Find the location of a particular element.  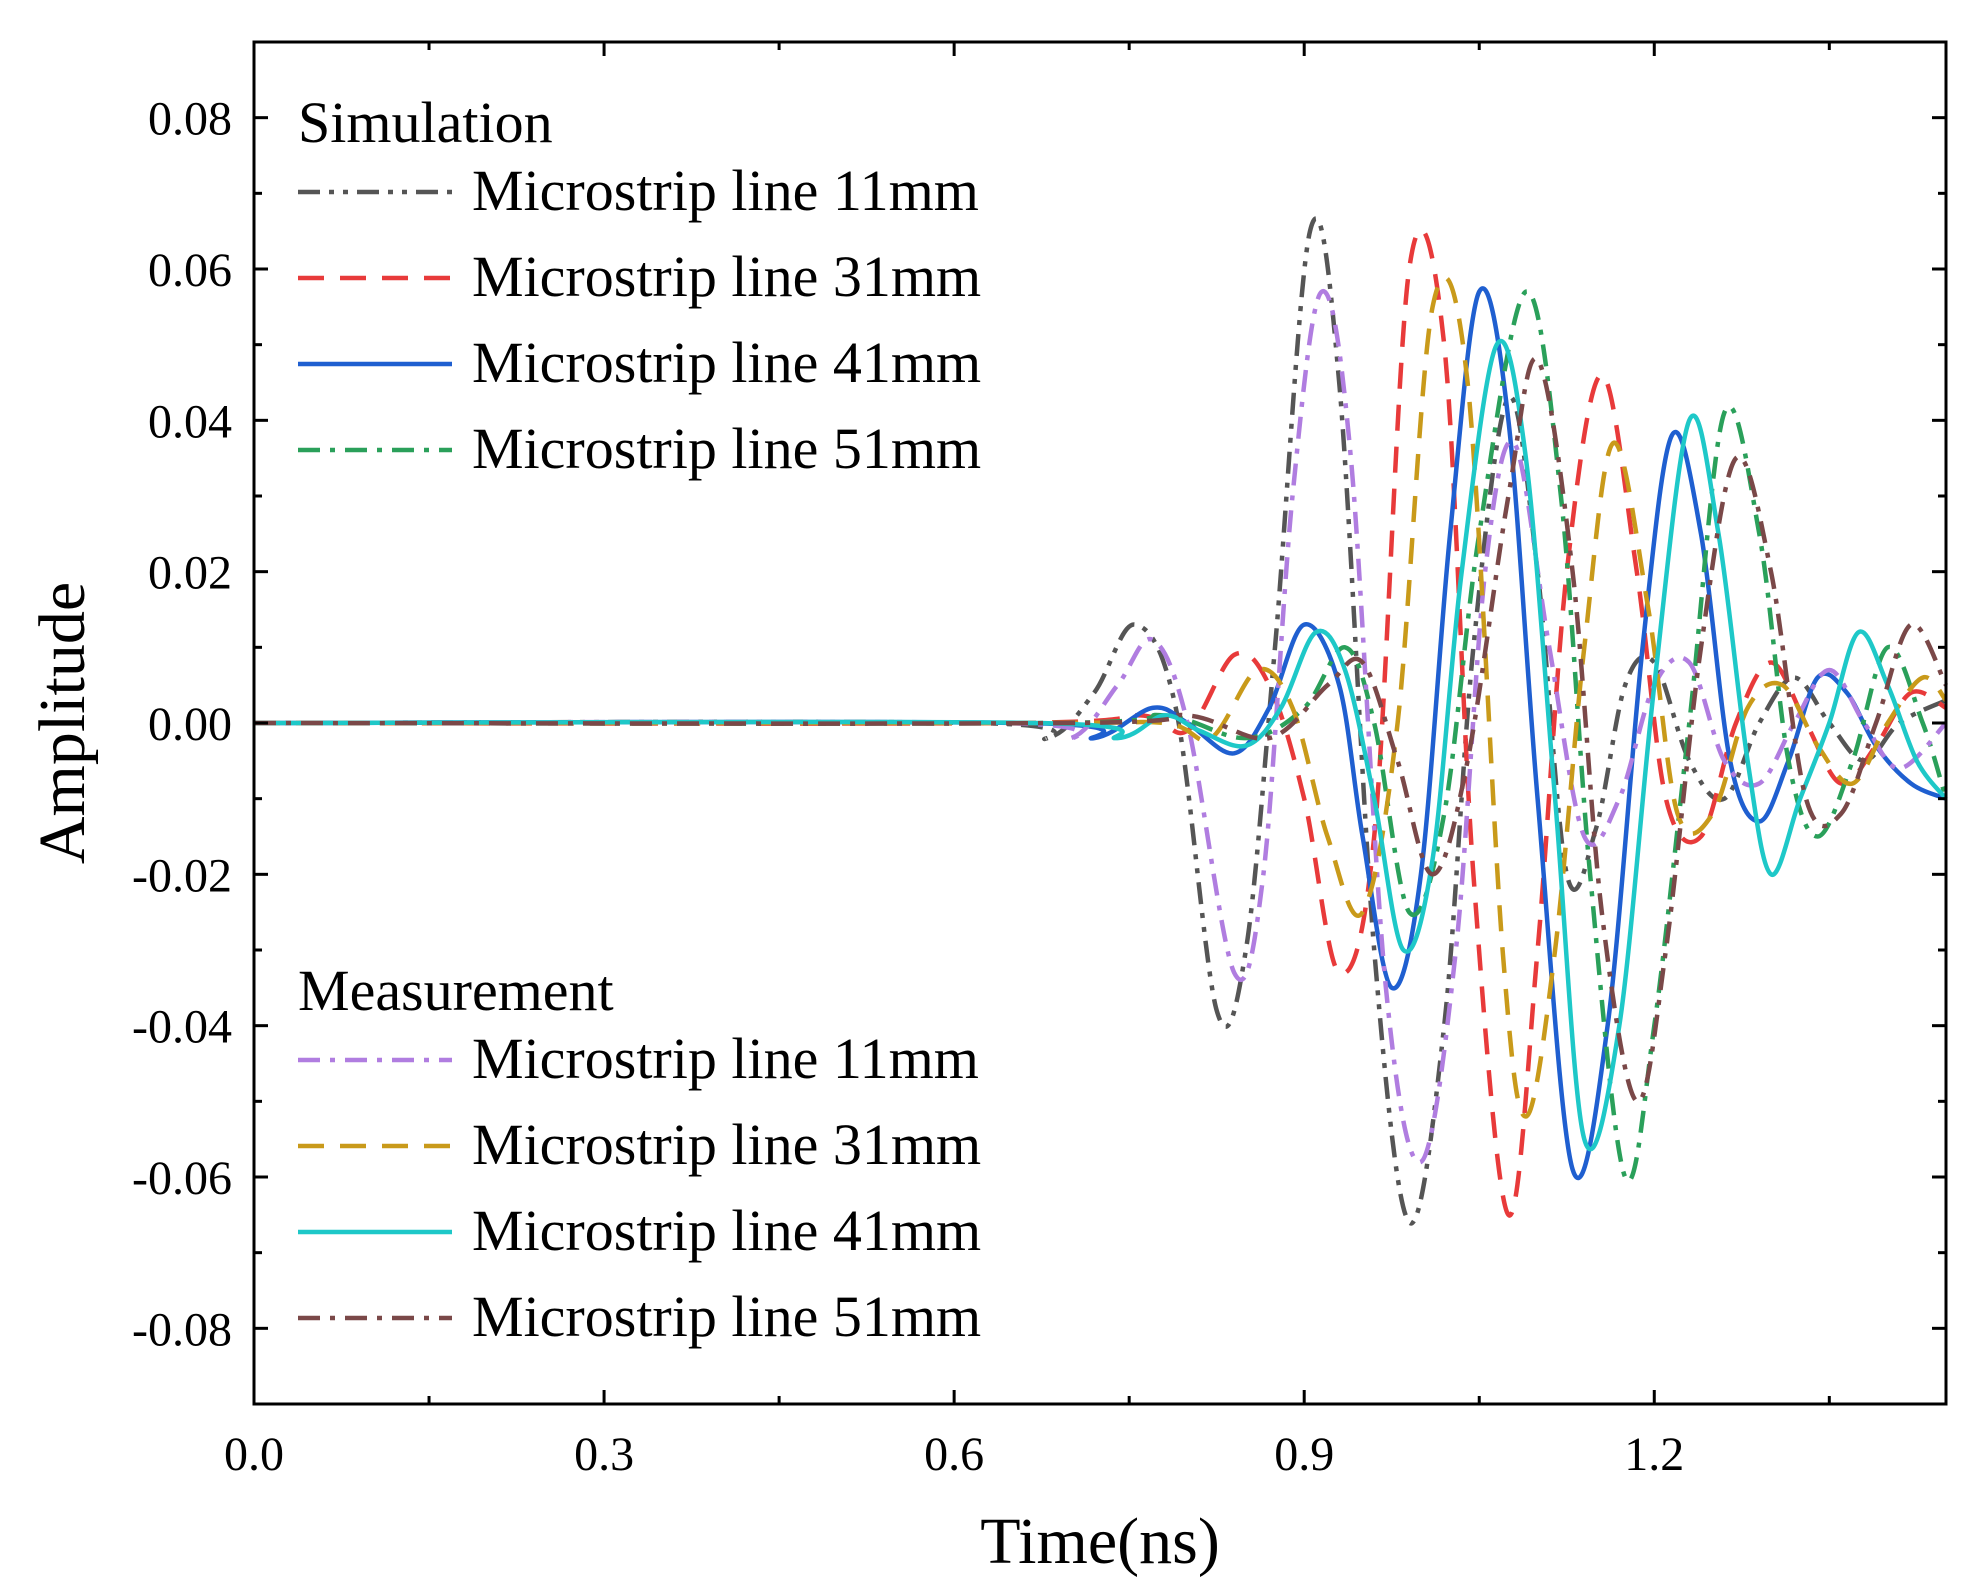

y-tick-label: 0.02 is located at coordinates (190, 573).